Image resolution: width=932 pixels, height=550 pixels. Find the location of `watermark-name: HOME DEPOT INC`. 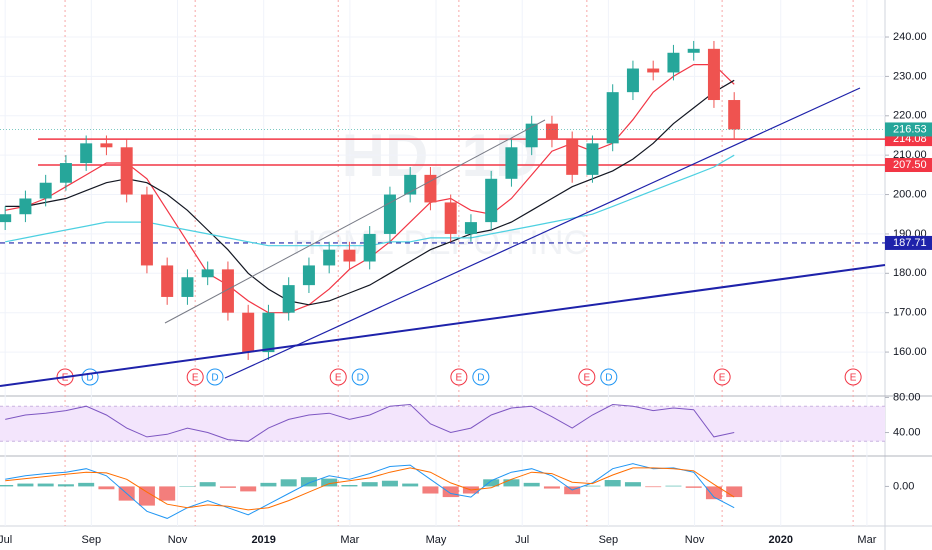

watermark-name: HOME DEPOT INC is located at coordinates (440, 243).